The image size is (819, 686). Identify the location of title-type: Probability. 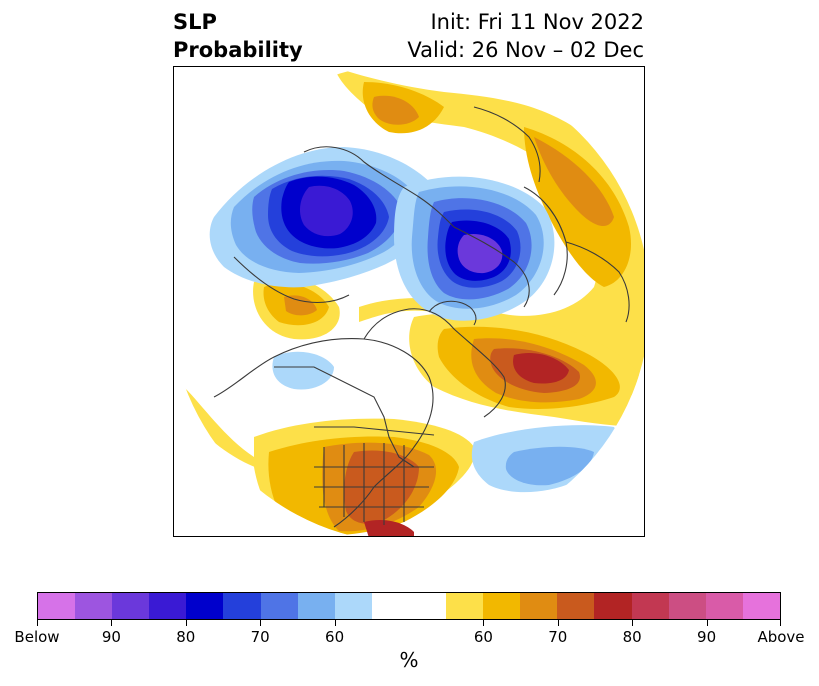
(238, 50).